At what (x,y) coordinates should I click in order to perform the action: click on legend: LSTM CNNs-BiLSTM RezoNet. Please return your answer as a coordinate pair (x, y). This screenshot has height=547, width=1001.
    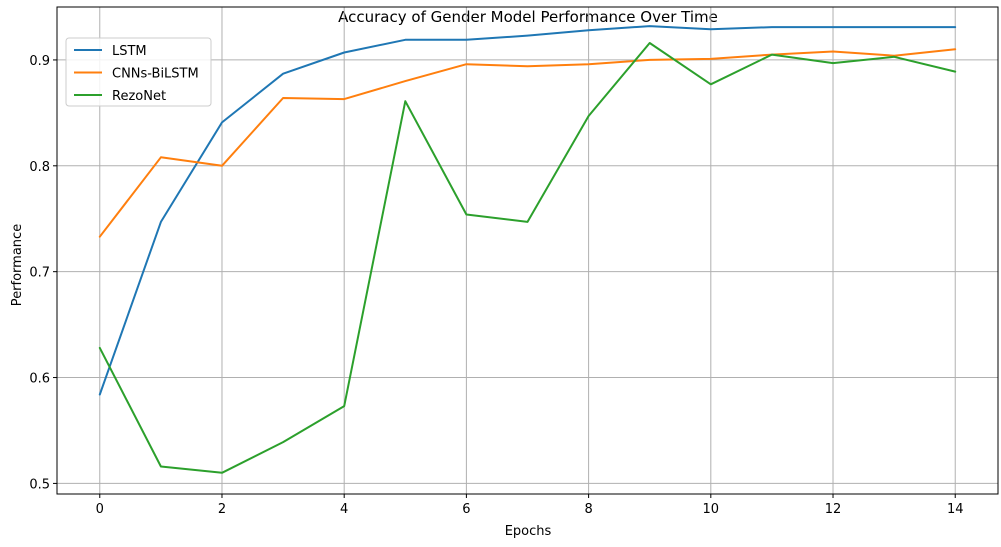
    Looking at the image, I should click on (138, 72).